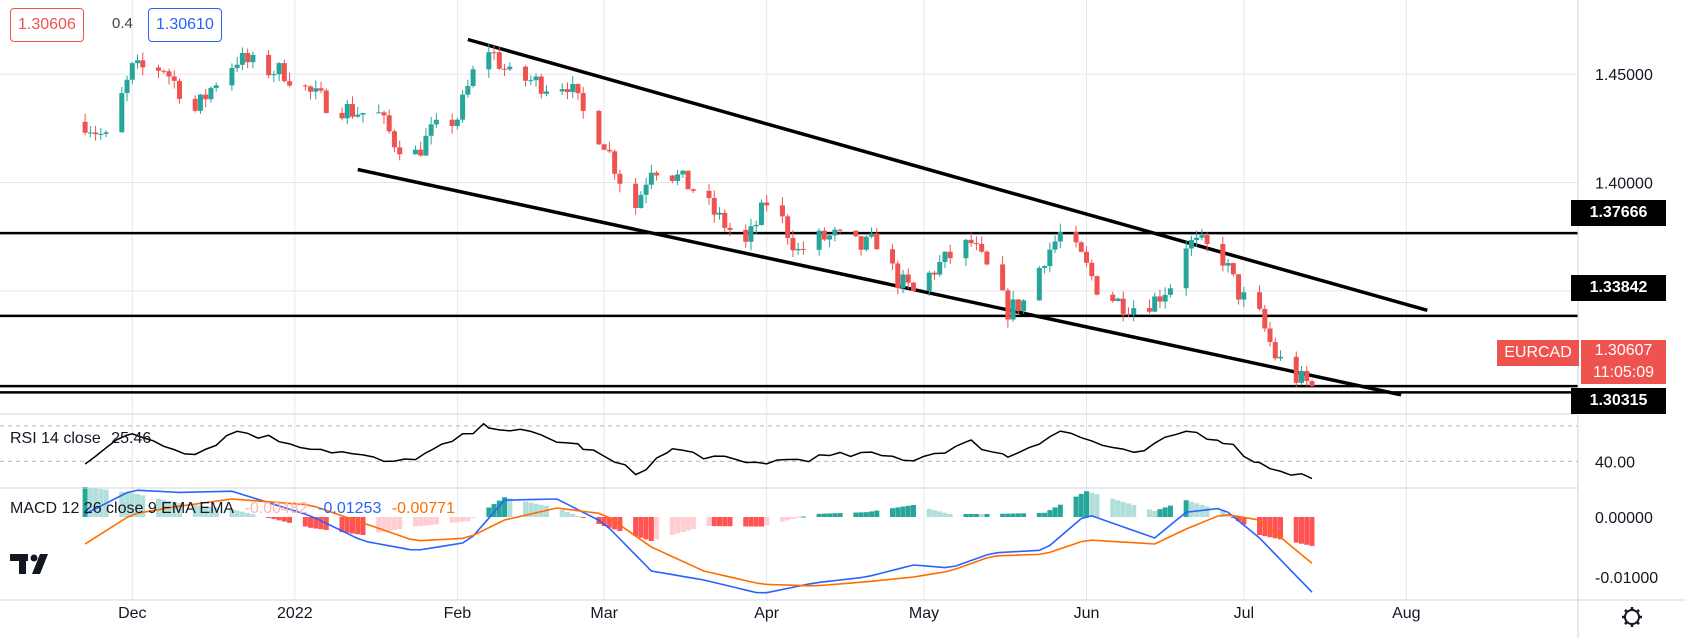 The image size is (1686, 638). What do you see at coordinates (1615, 462) in the screenshot?
I see `rsi-scale-label: 40.00` at bounding box center [1615, 462].